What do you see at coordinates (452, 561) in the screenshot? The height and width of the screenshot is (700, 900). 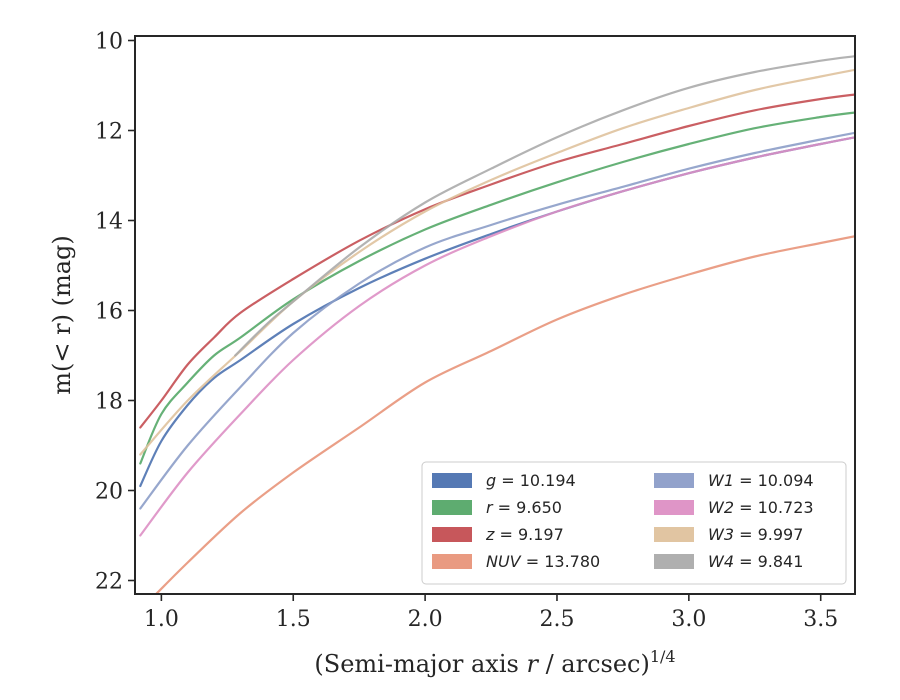 I see `legend-swatch-nuv` at bounding box center [452, 561].